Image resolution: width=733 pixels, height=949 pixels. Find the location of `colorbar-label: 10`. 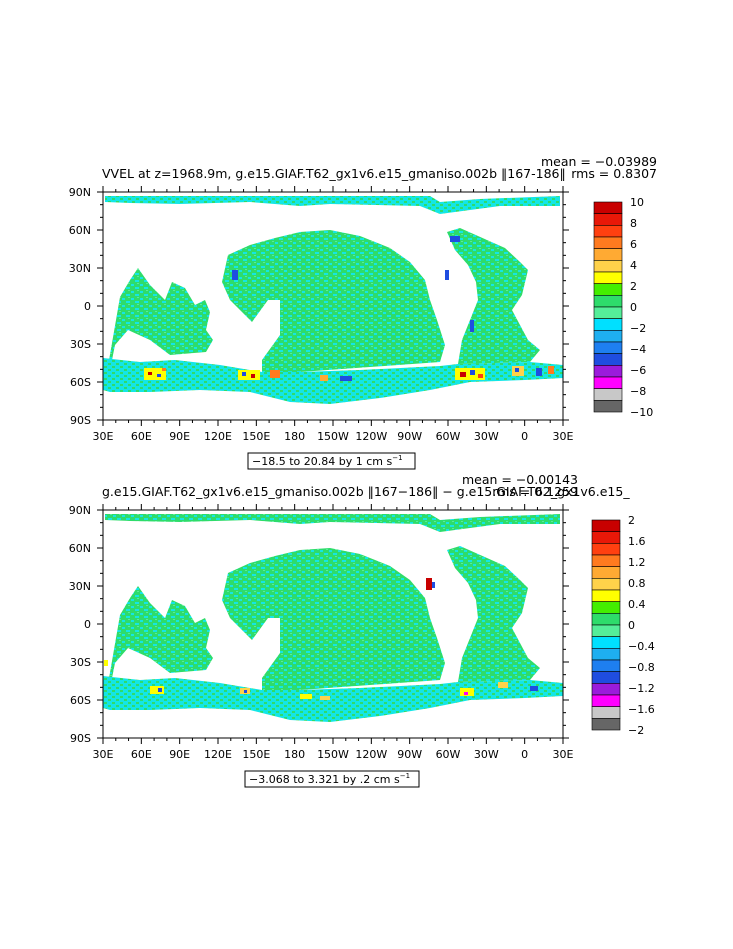

colorbar-label: 10 is located at coordinates (637, 202).